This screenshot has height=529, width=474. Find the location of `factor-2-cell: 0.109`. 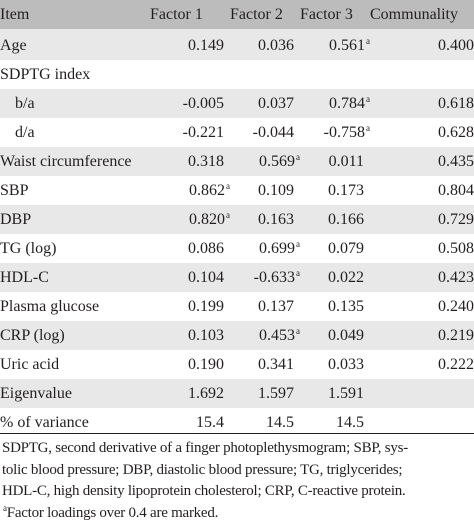

factor-2-cell: 0.109 is located at coordinates (265, 190).